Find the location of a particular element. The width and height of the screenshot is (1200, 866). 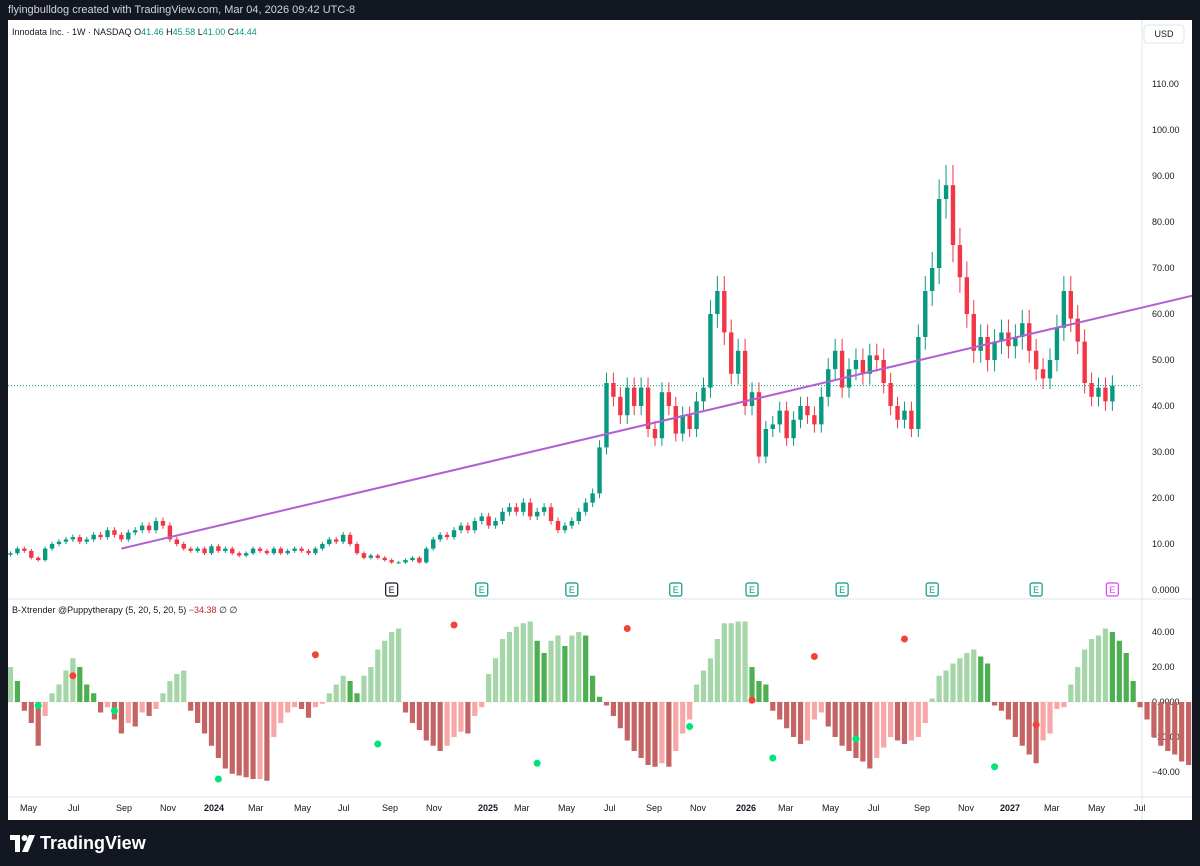

tradingview-logo: TradingView is located at coordinates (78, 843).